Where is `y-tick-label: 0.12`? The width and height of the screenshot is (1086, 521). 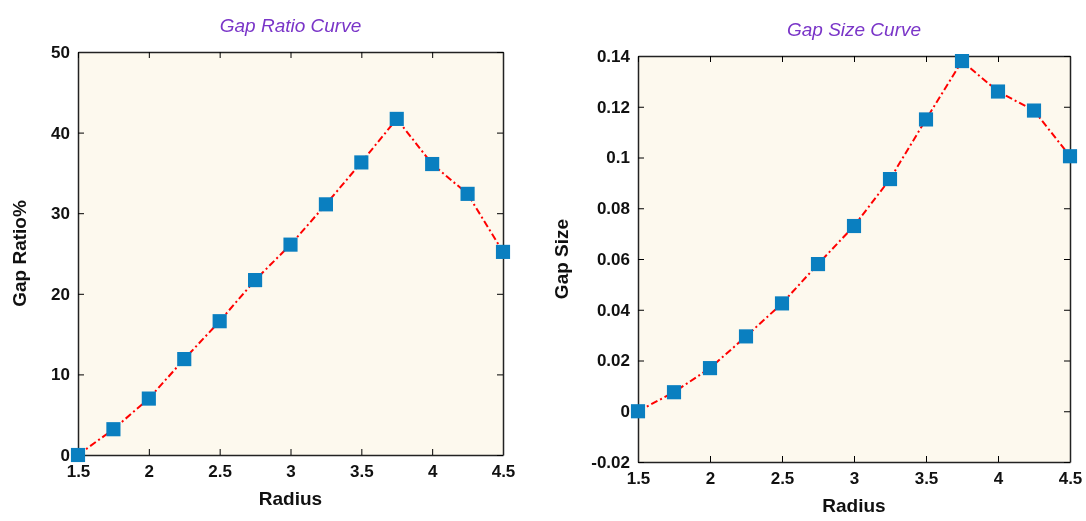
y-tick-label: 0.12 is located at coordinates (613, 107).